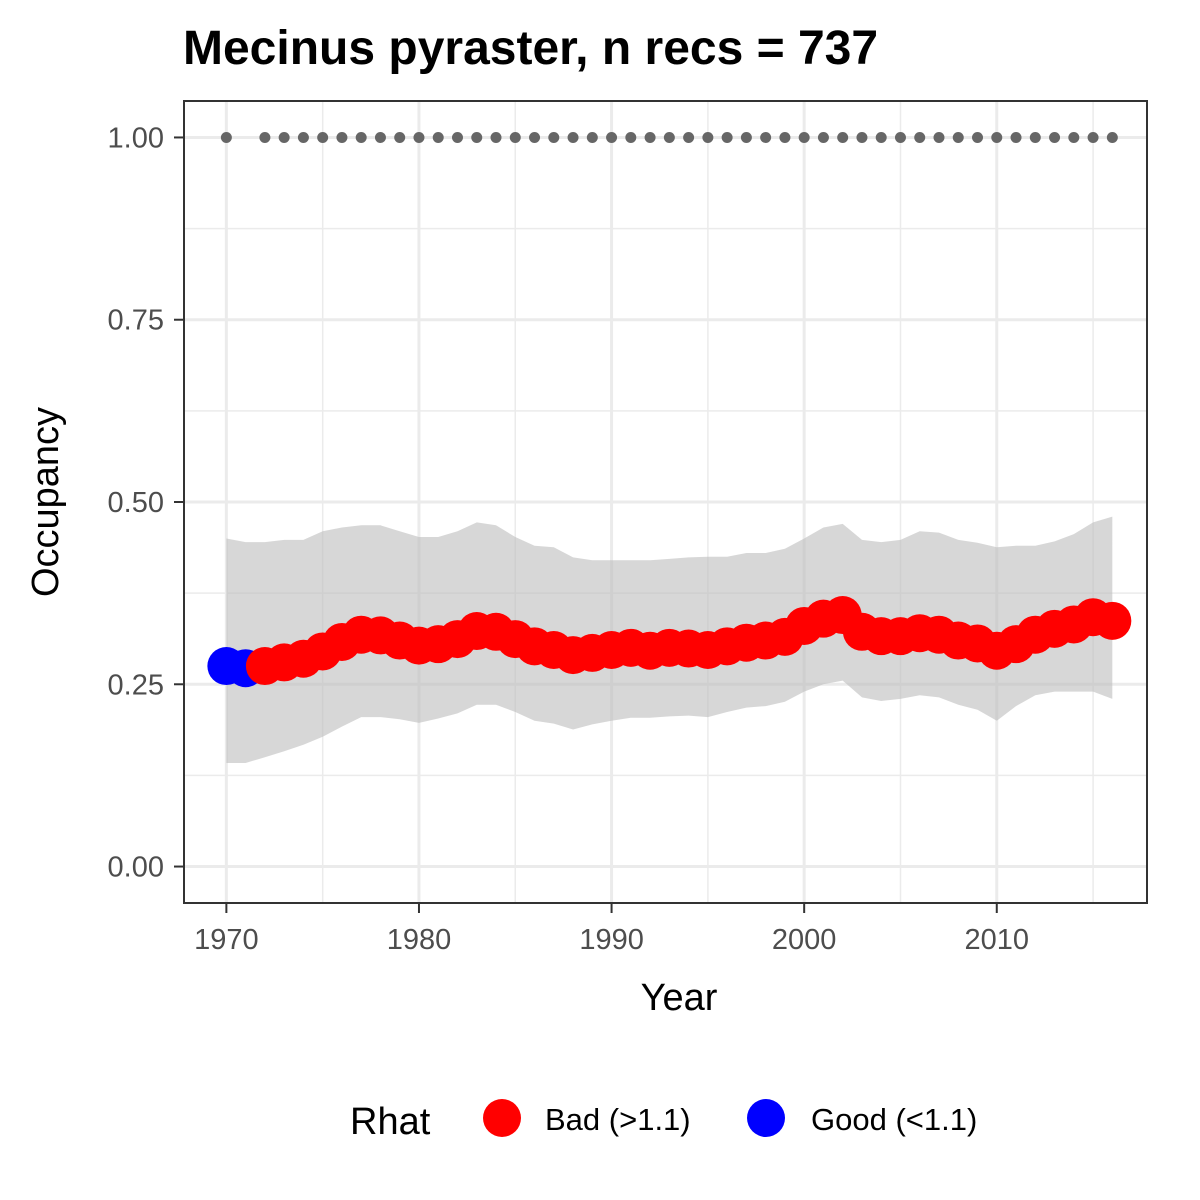 The image size is (1200, 1200). What do you see at coordinates (226, 940) in the screenshot?
I see `x-tick-label: 1970` at bounding box center [226, 940].